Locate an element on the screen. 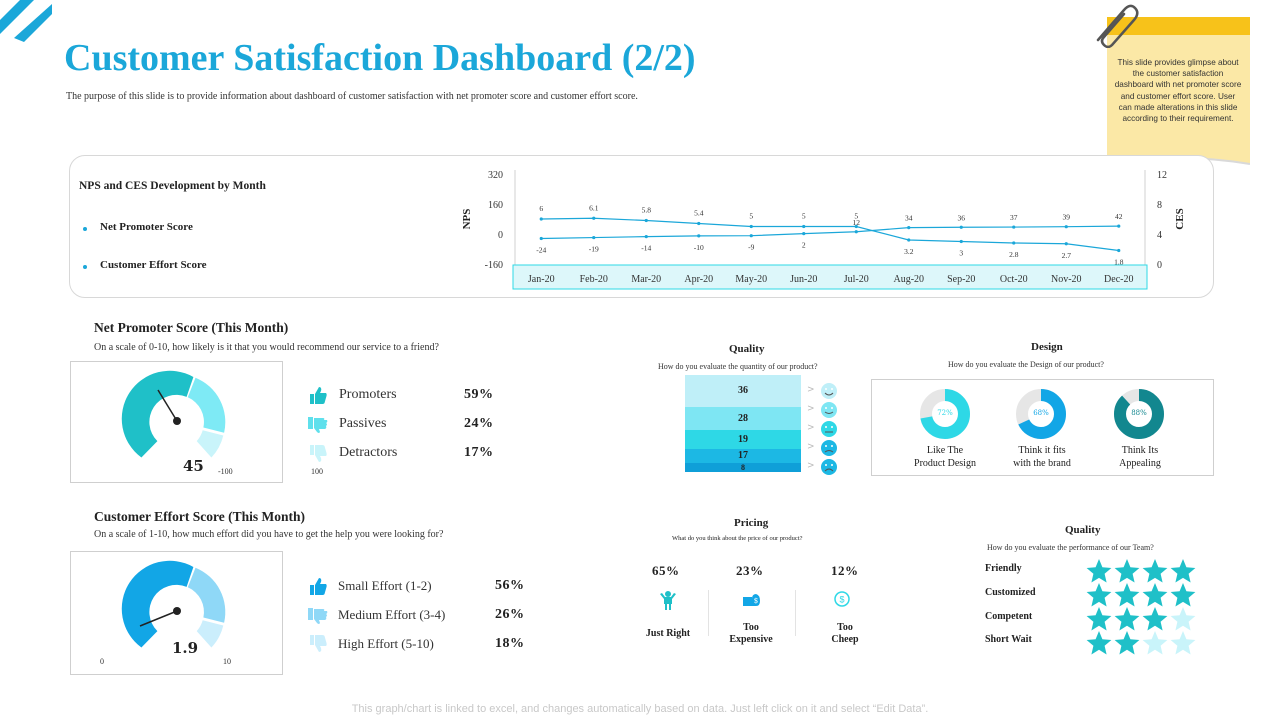  quality-bar: 36 is located at coordinates (743, 391).